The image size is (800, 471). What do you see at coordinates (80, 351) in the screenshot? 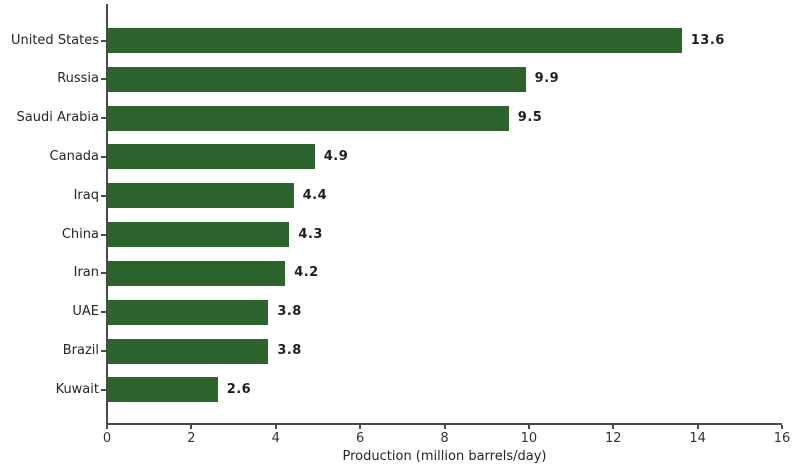
I see `category-label: Brazil` at bounding box center [80, 351].